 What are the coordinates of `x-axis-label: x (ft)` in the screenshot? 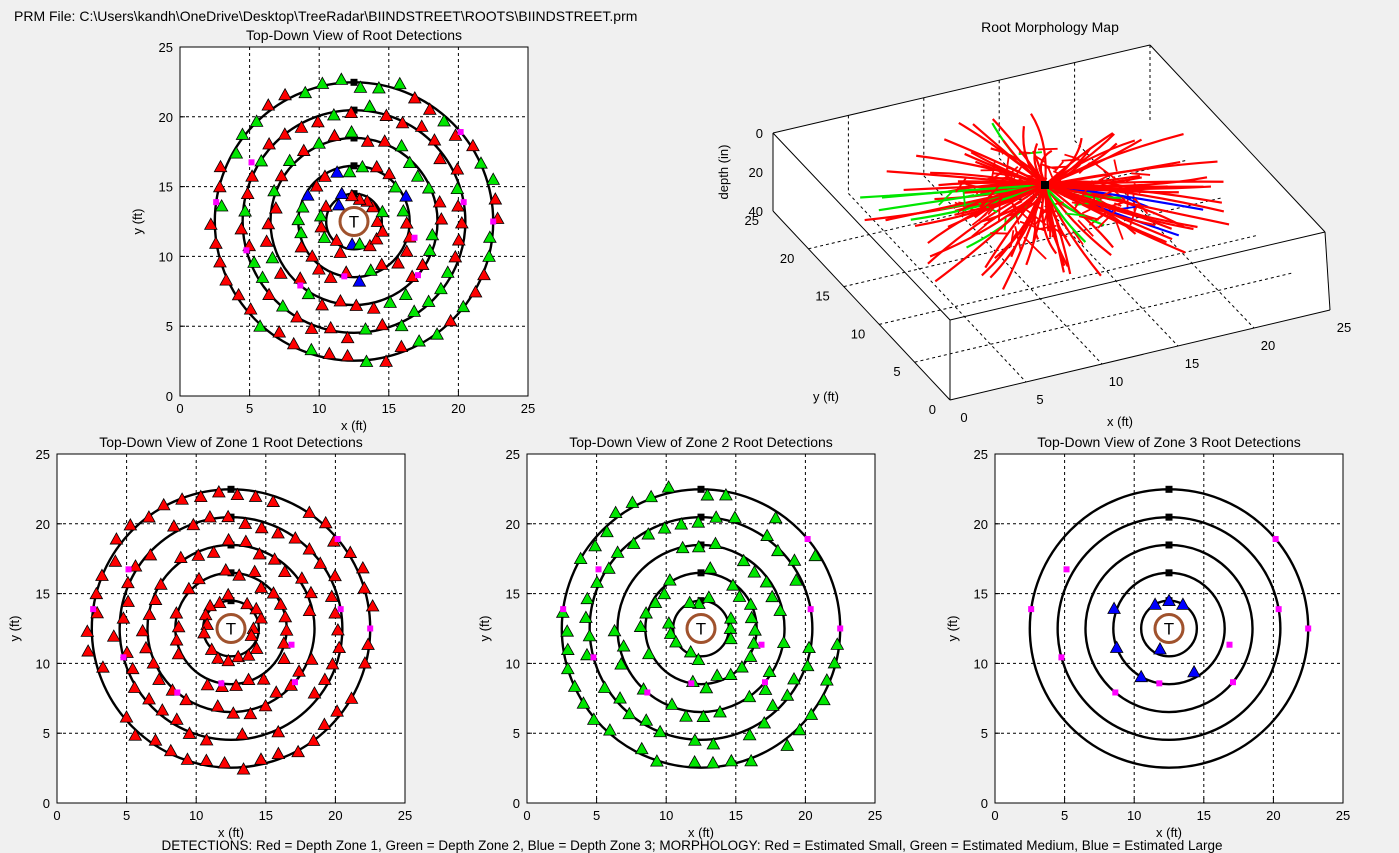 It's located at (1120, 421).